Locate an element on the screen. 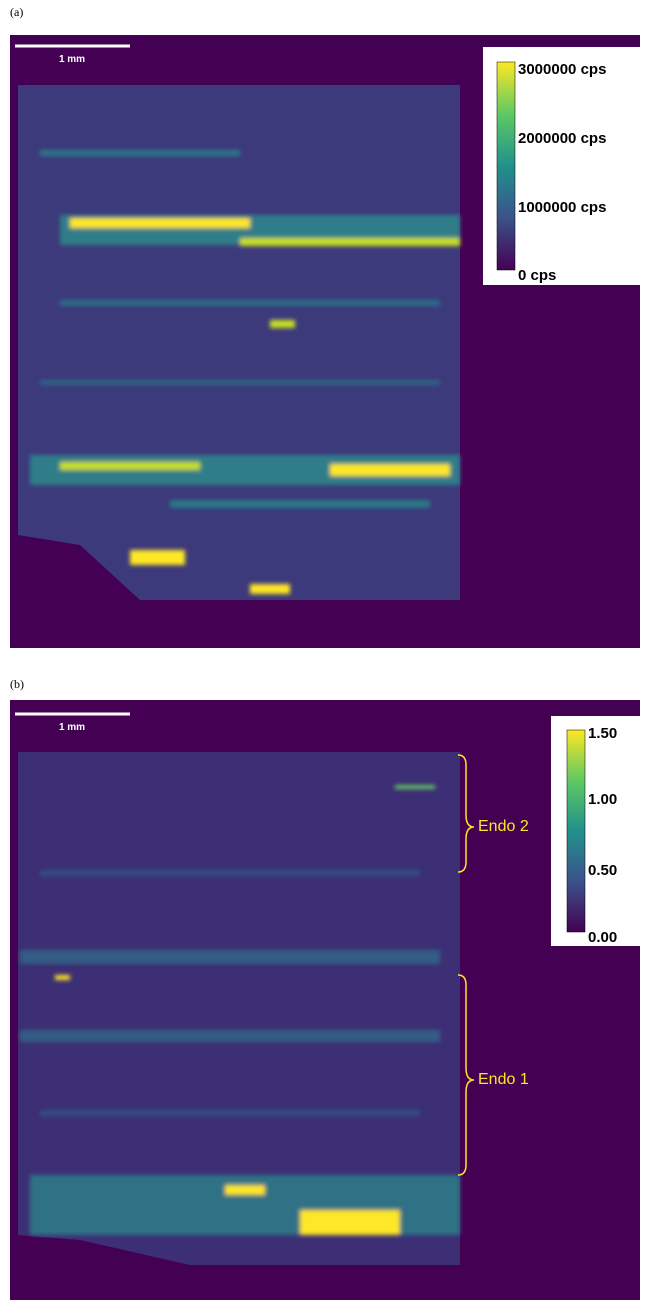 This screenshot has width=650, height=1308. annotation: Endo 1 is located at coordinates (503, 1079).